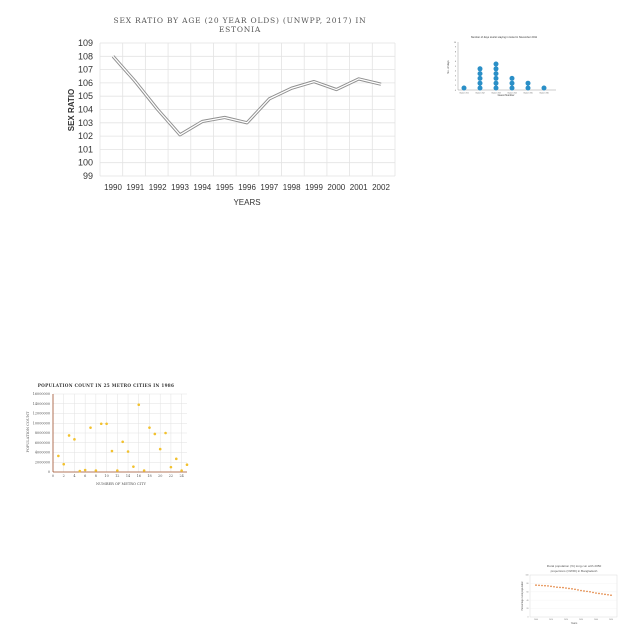 This screenshot has width=640, height=640. What do you see at coordinates (85, 149) in the screenshot?
I see `sex-ratio-y-tick-label: 101` at bounding box center [85, 149].